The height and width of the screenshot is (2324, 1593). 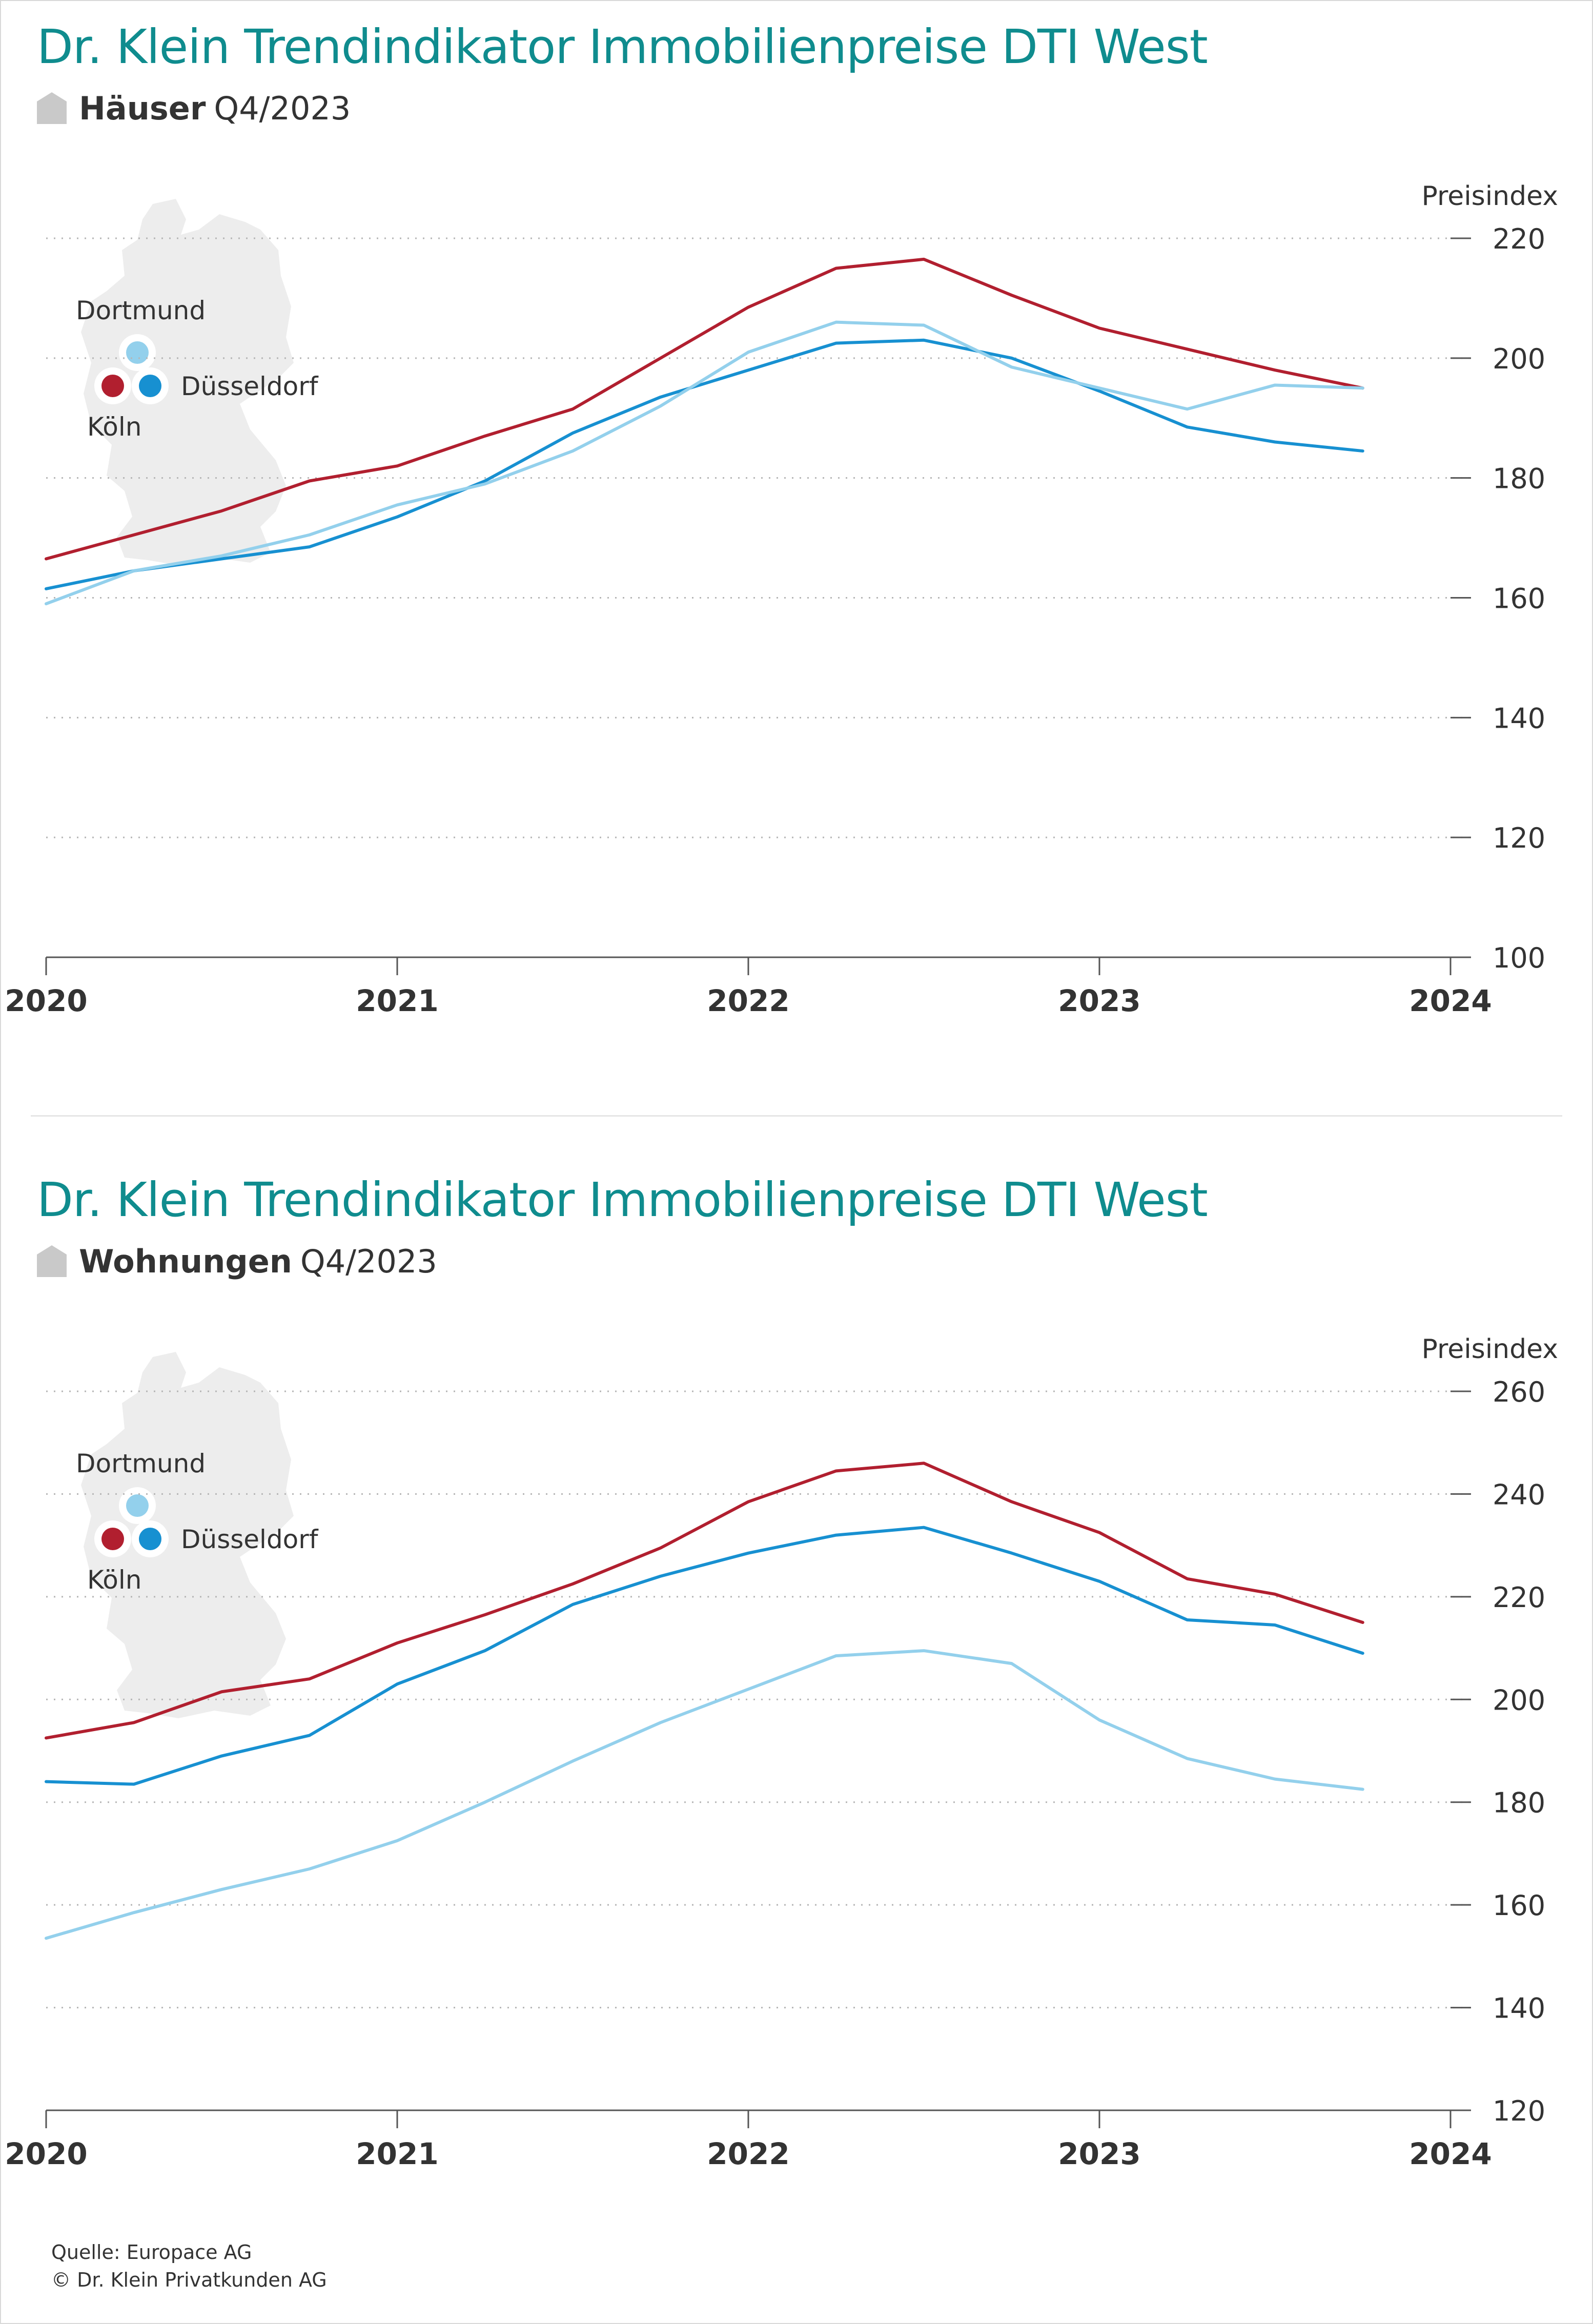 I want to click on copyright-note: © Dr. Klein Privatkunden AG, so click(x=189, y=2280).